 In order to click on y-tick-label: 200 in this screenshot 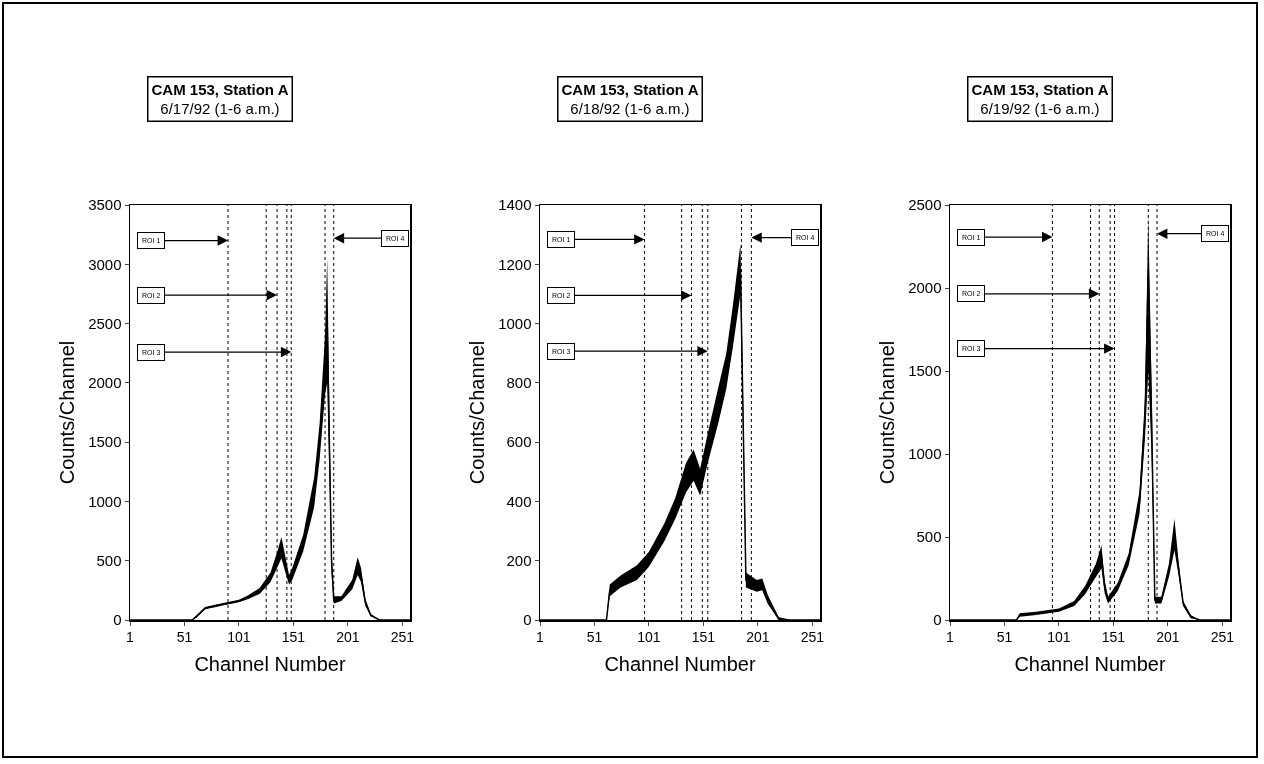, I will do `click(519, 560)`.